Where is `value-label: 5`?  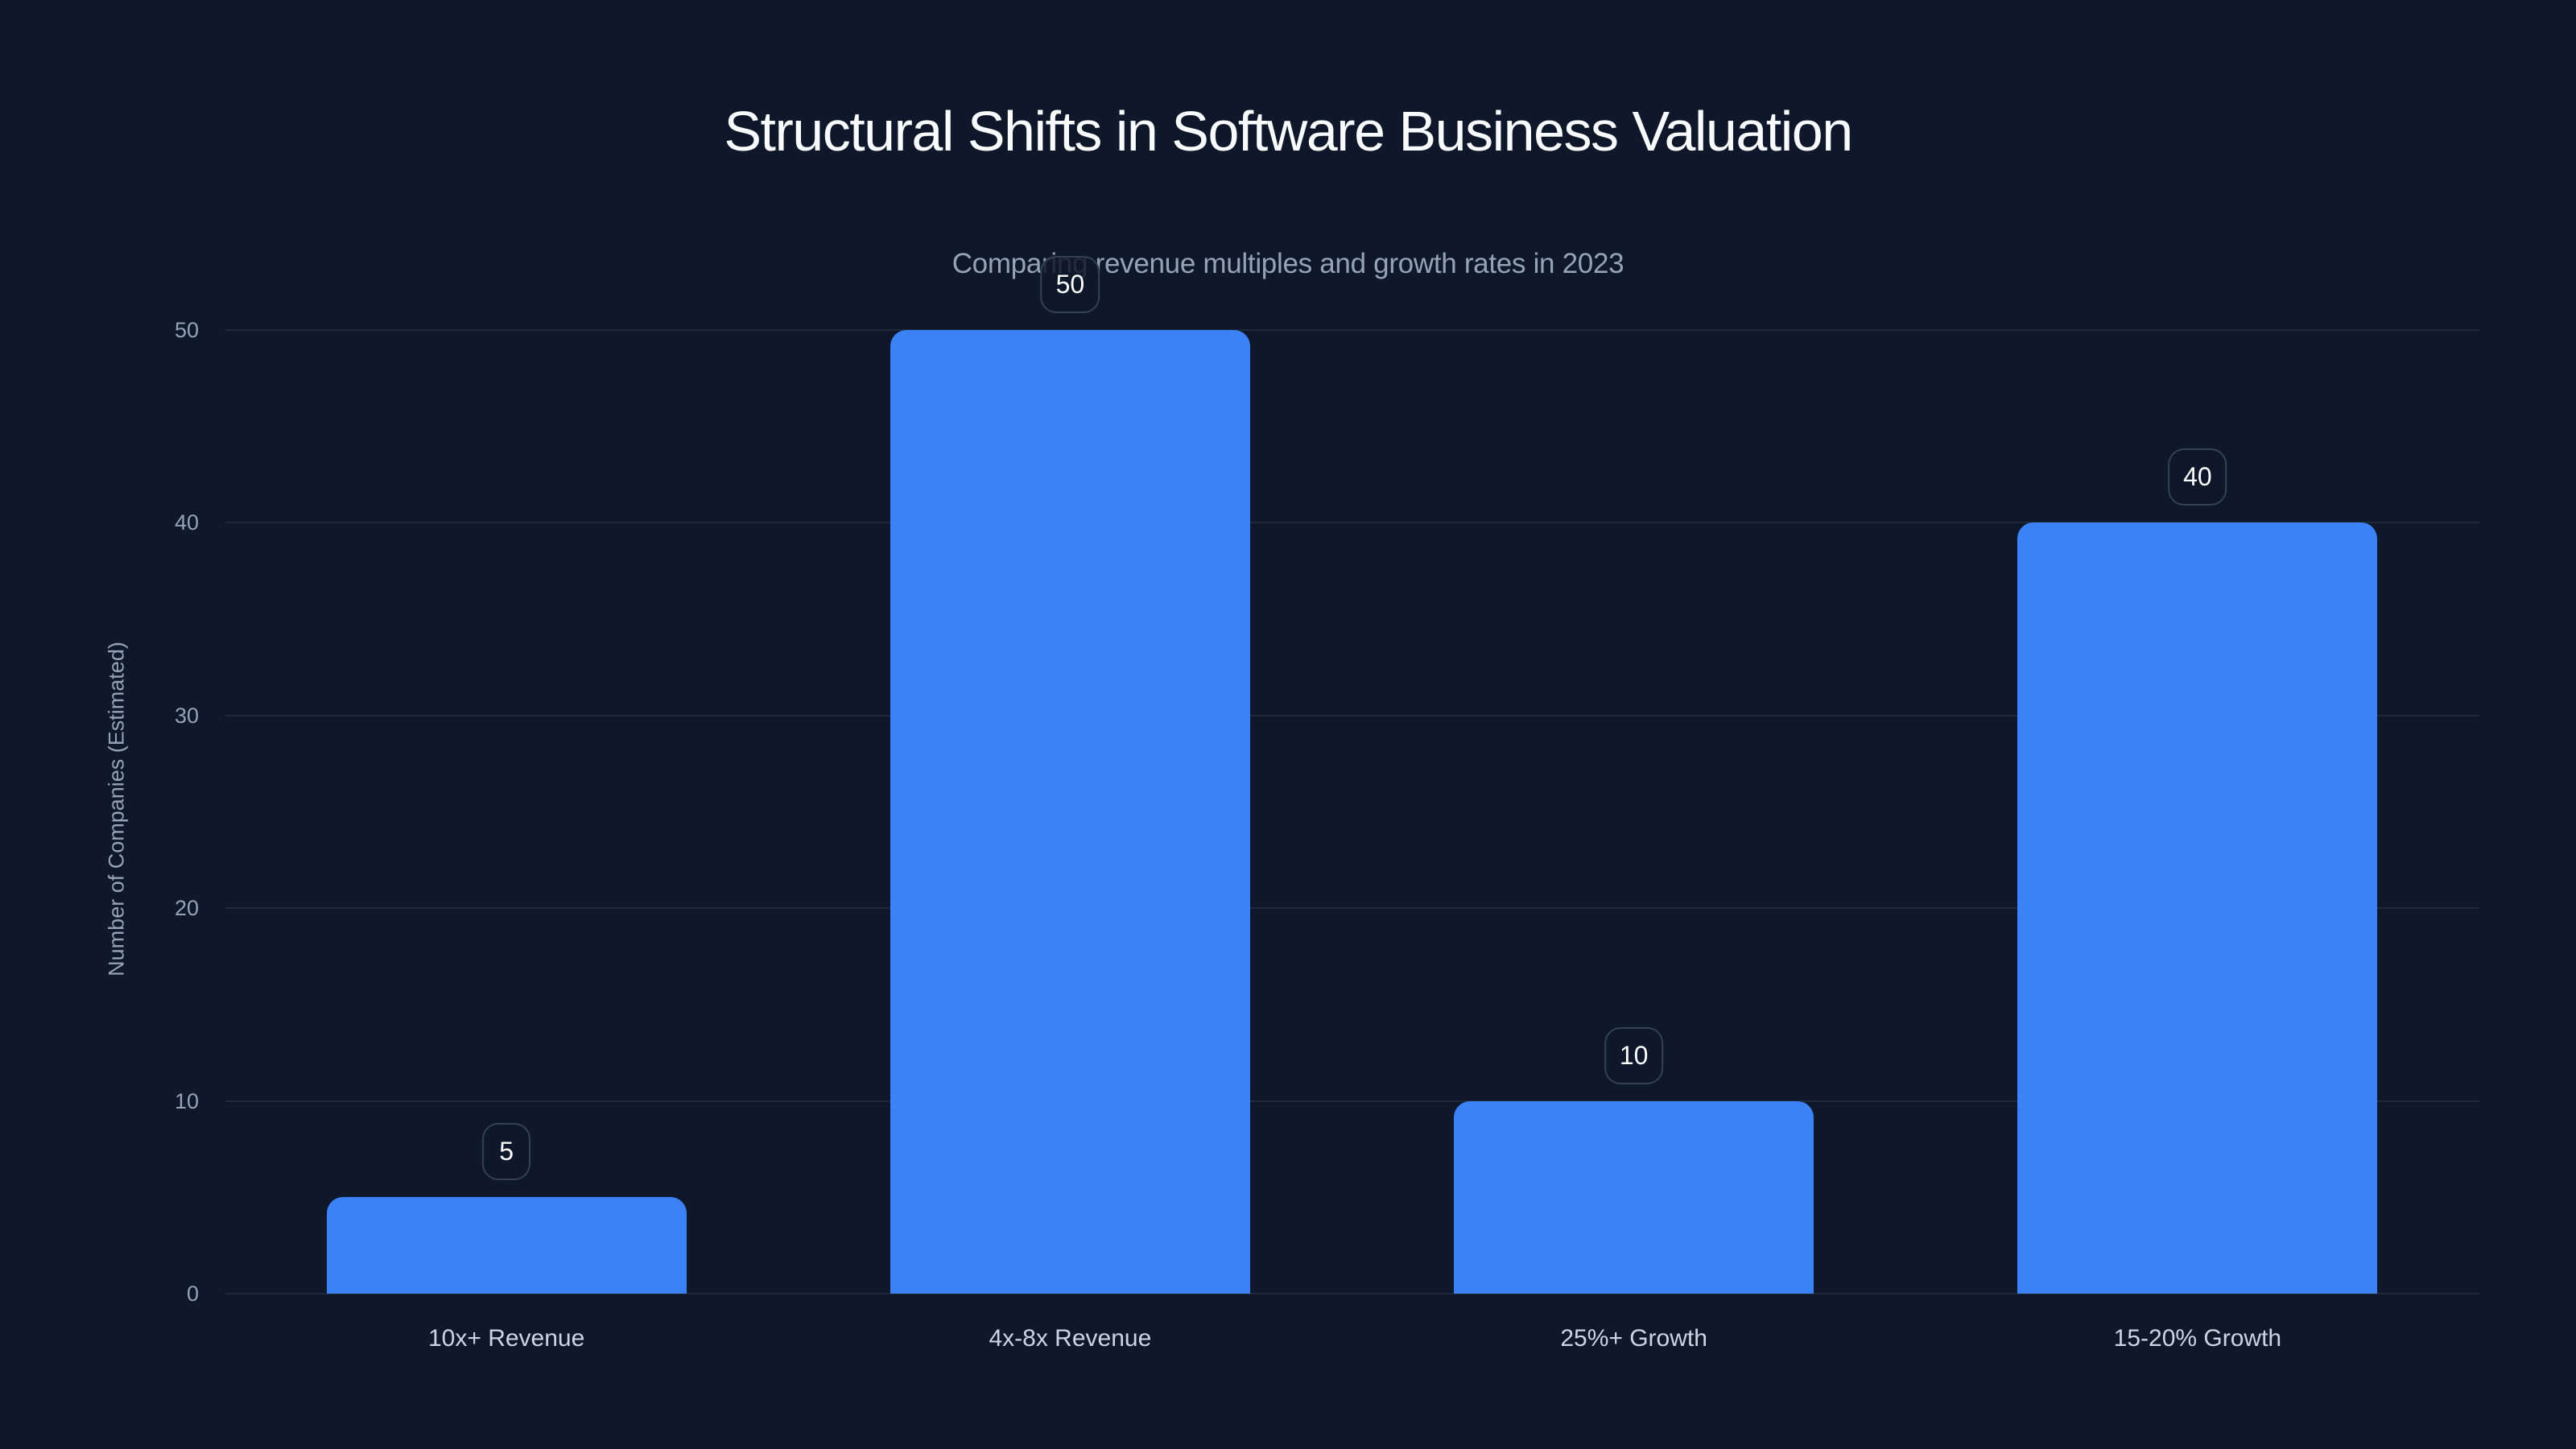
value-label: 5 is located at coordinates (506, 1152).